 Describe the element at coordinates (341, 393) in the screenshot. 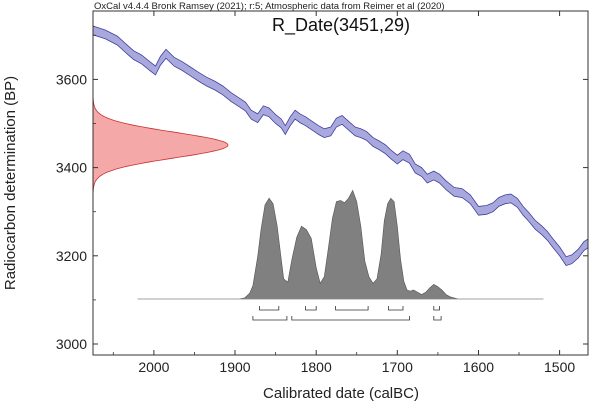

I see `x-axis-label: Calibrated date (calBC)` at that location.